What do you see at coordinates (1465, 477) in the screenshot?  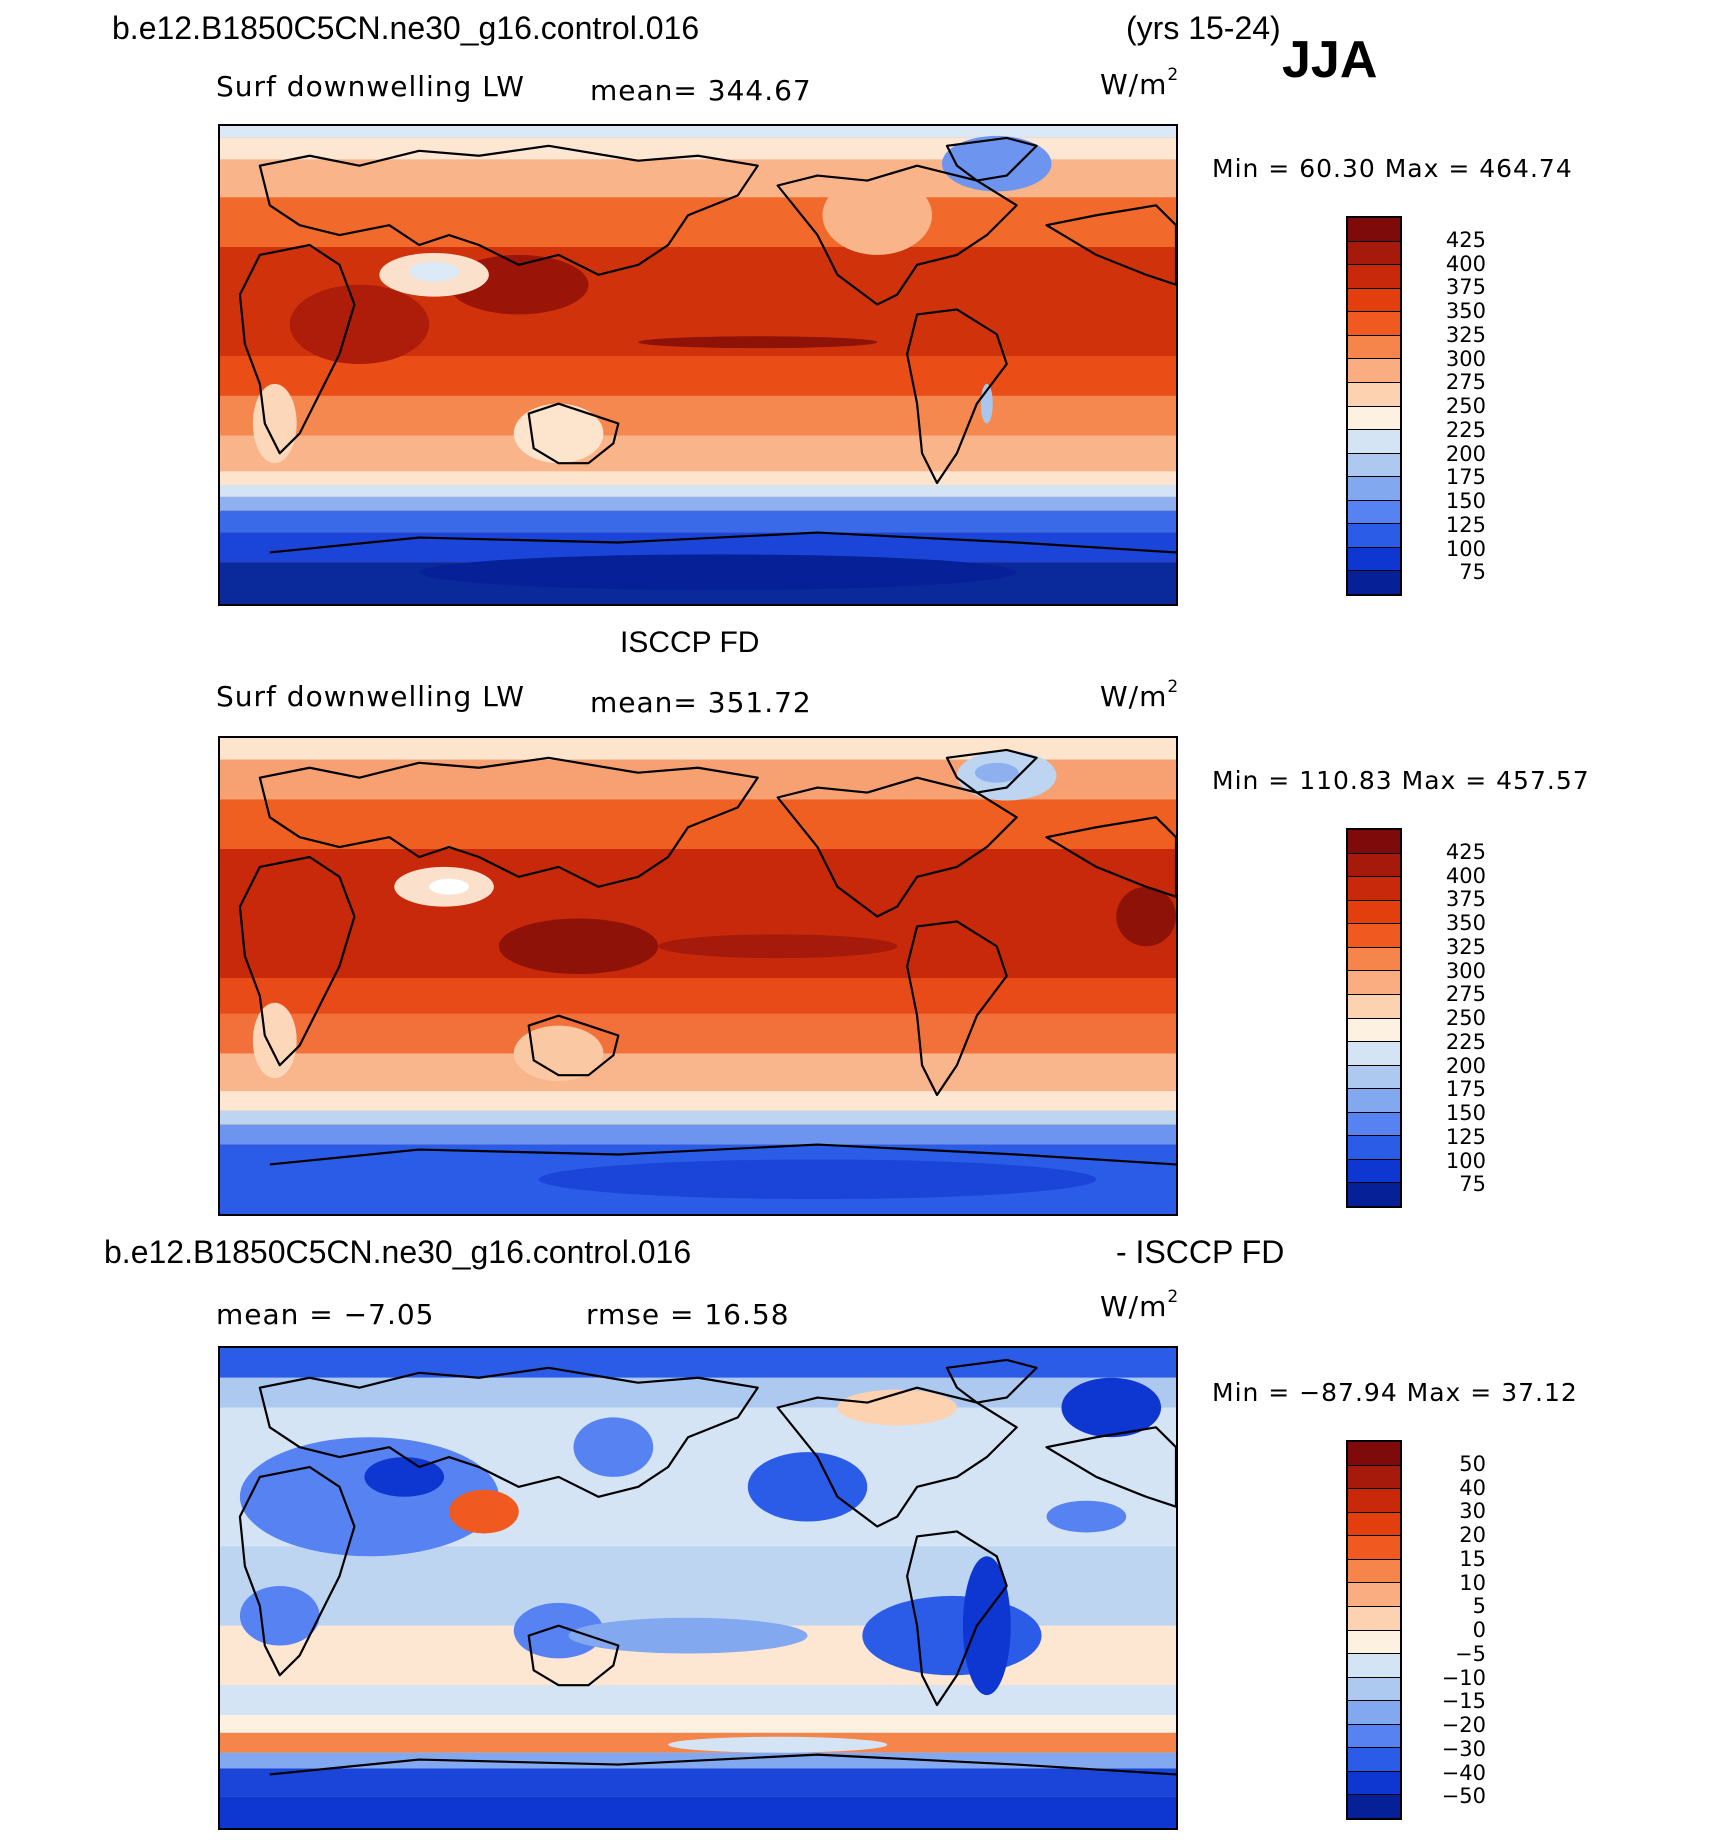 I see `colorbar-panel1-tick-label: 175` at bounding box center [1465, 477].